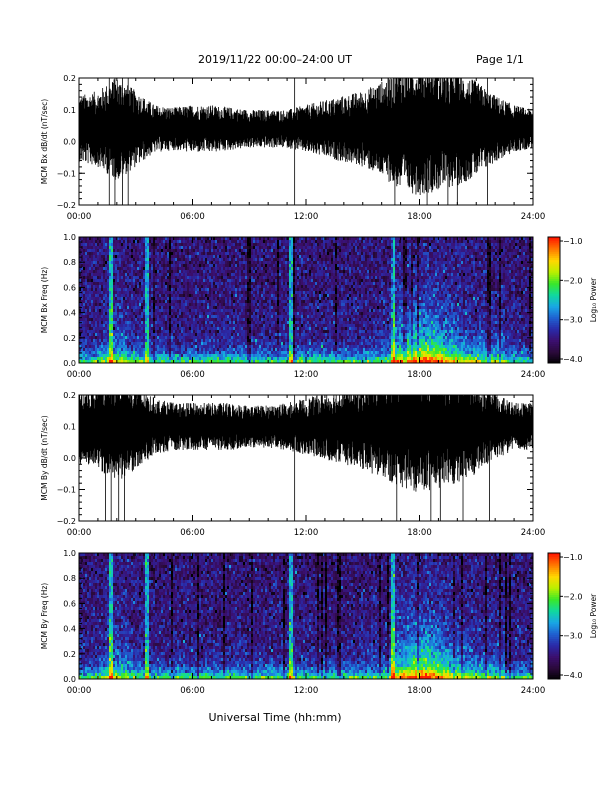 This screenshot has height=792, width=612. I want to click on bx-spectrogram-colorbar: −1.0 −2.0 −3.0 −4.0 Log₁₀ Power, so click(572, 300).